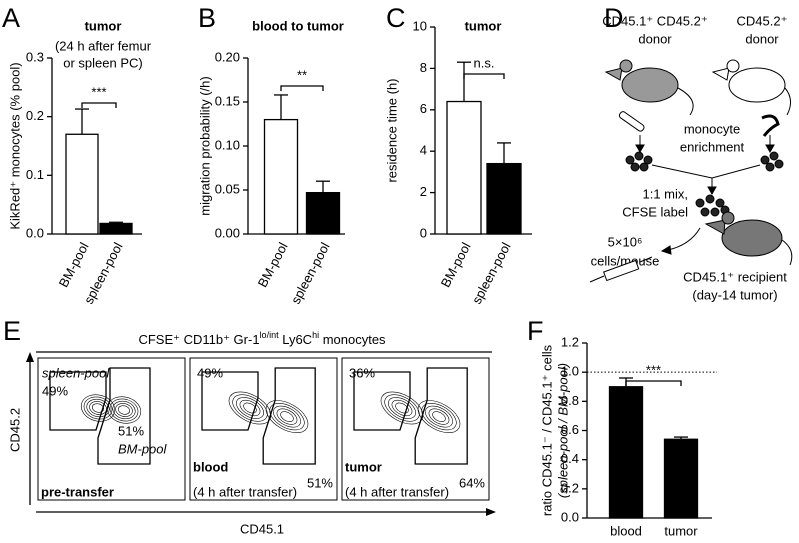 The height and width of the screenshot is (543, 799). What do you see at coordinates (712, 128) in the screenshot?
I see `label: monocyte` at bounding box center [712, 128].